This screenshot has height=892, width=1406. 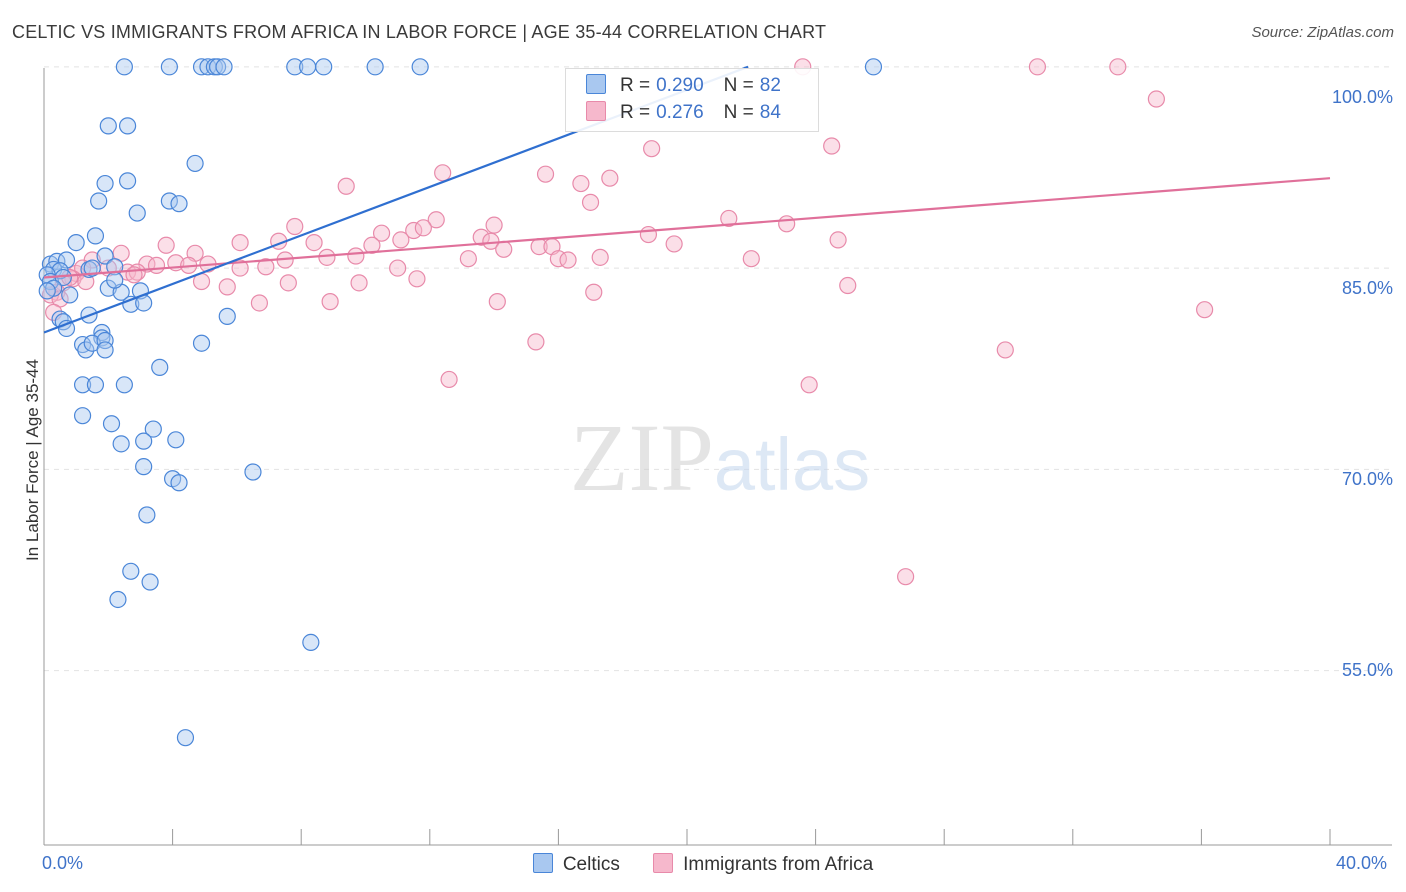 What do you see at coordinates (32, 460) in the screenshot?
I see `y-axis-label: In Labor Force | Age 35-44` at bounding box center [32, 460].